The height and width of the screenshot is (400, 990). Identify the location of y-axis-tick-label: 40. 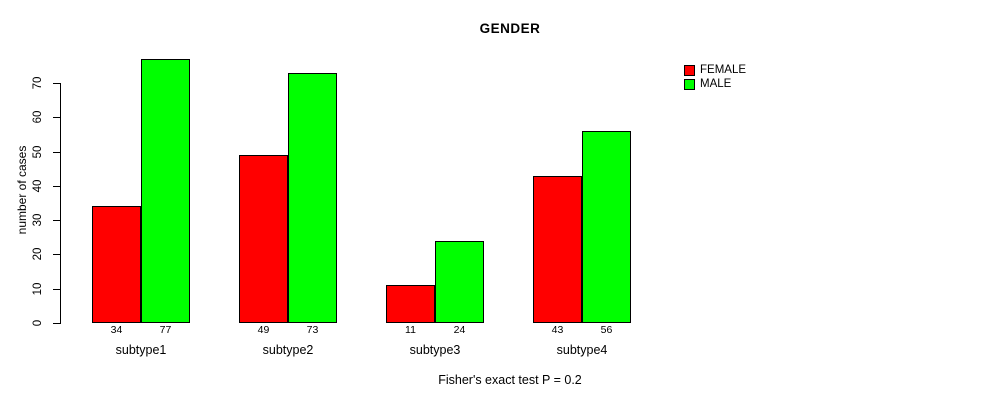
(38, 186).